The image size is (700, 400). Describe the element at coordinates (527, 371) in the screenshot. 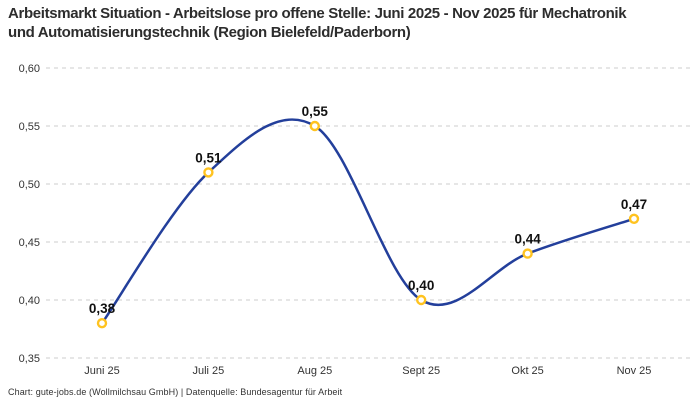

I see `x-axis-tick-label: Okt 25` at that location.